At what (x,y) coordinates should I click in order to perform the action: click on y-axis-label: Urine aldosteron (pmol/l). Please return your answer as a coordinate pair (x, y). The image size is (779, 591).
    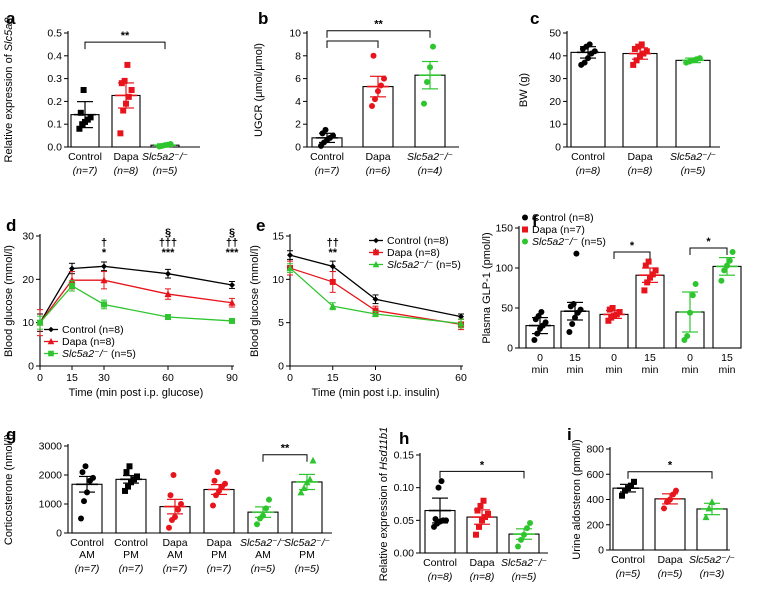
    Looking at the image, I should click on (577, 499).